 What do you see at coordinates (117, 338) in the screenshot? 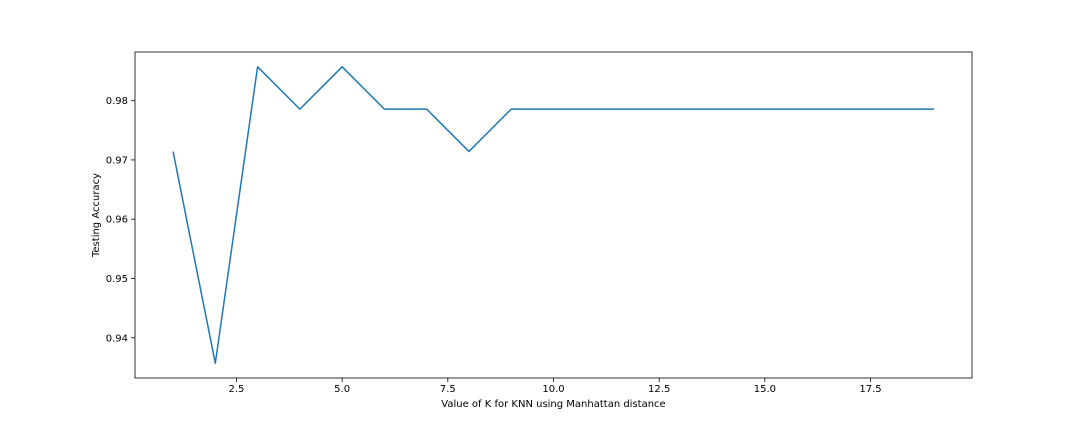
I see `y-tick-label: 0.94` at bounding box center [117, 338].